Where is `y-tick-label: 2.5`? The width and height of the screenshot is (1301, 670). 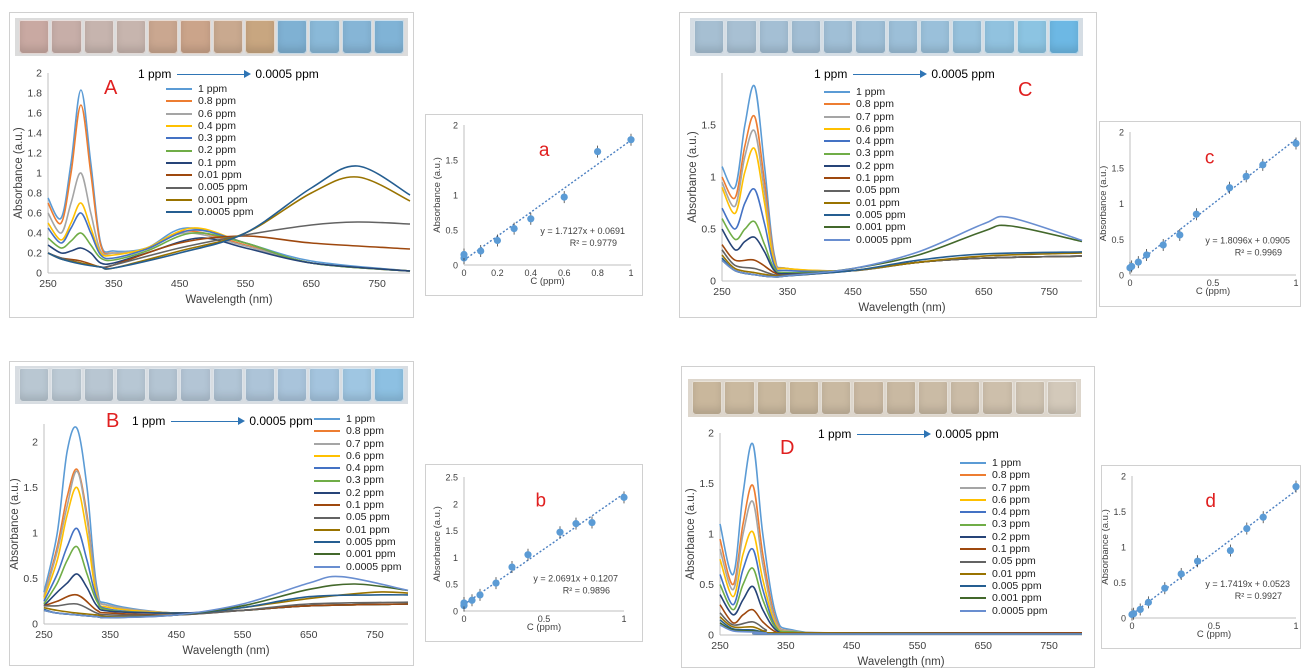
y-tick-label: 2.5 is located at coordinates (451, 478).